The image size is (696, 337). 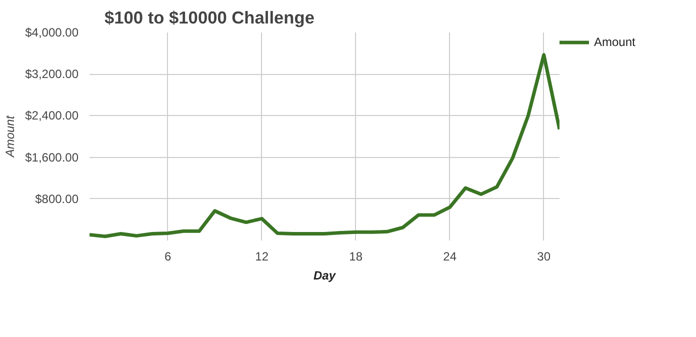 I want to click on y-tick-label: $1,600.00, so click(x=52, y=157).